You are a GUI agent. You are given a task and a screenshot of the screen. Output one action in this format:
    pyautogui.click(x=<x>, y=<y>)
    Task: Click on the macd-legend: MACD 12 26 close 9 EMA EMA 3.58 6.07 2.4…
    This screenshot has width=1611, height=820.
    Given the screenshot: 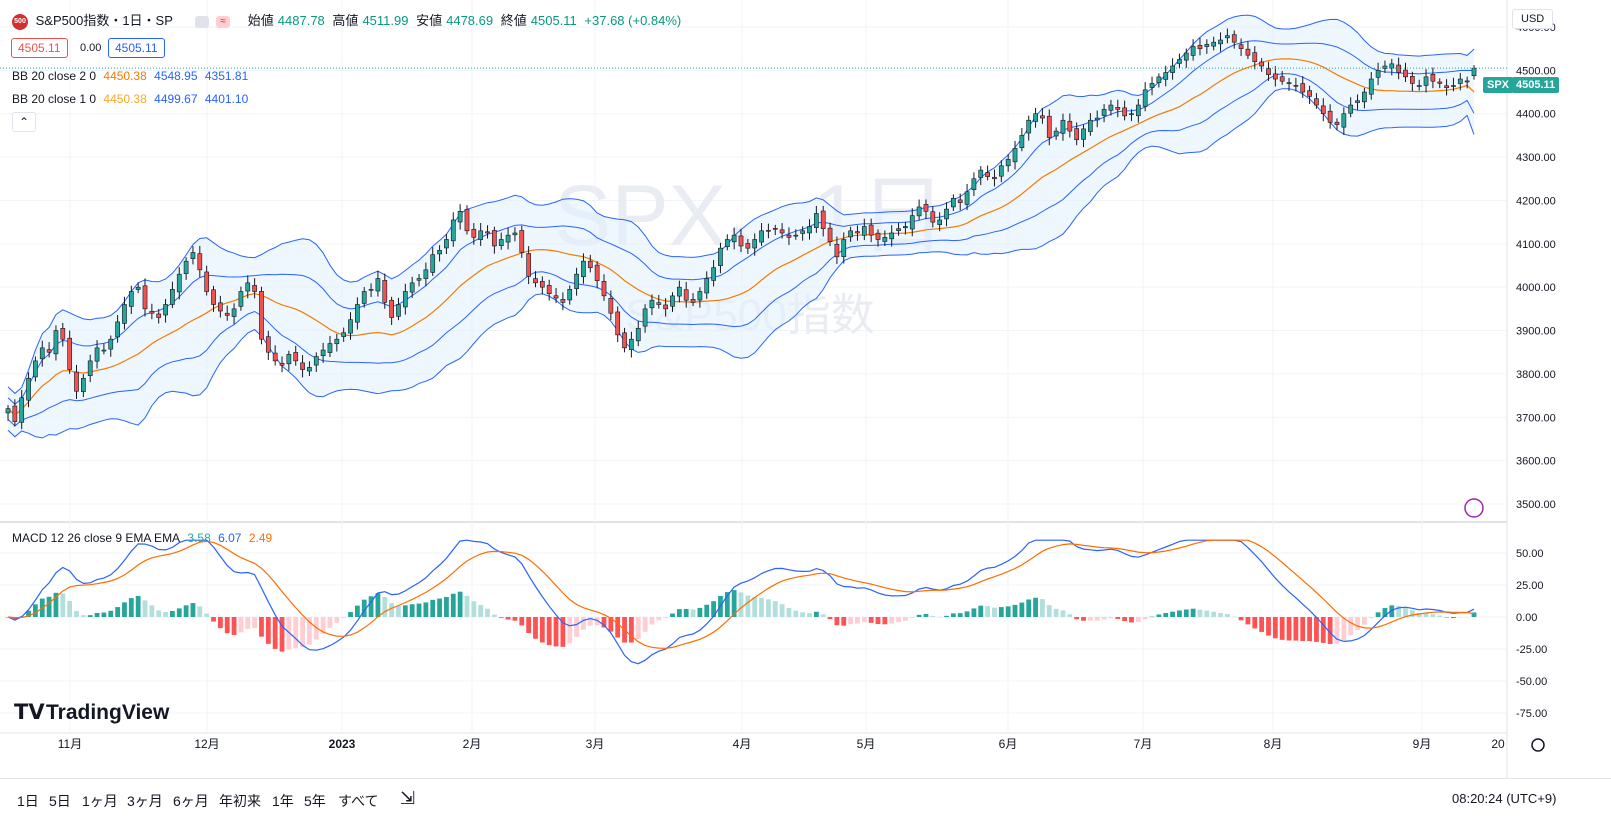 What is the action you would take?
    pyautogui.click(x=144, y=538)
    